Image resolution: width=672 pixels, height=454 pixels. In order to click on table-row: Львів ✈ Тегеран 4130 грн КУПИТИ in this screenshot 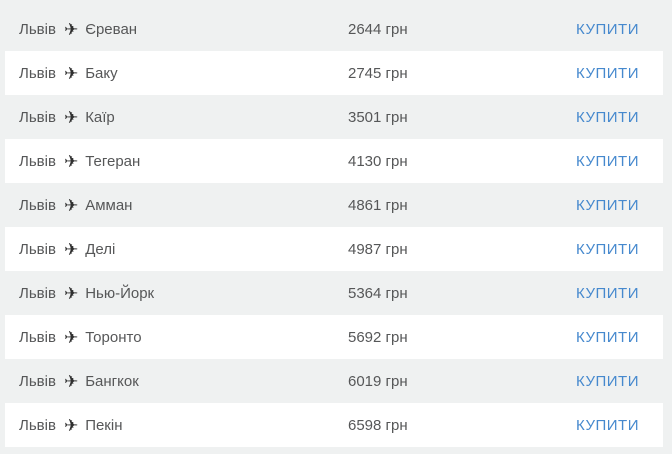, I will do `click(334, 161)`.